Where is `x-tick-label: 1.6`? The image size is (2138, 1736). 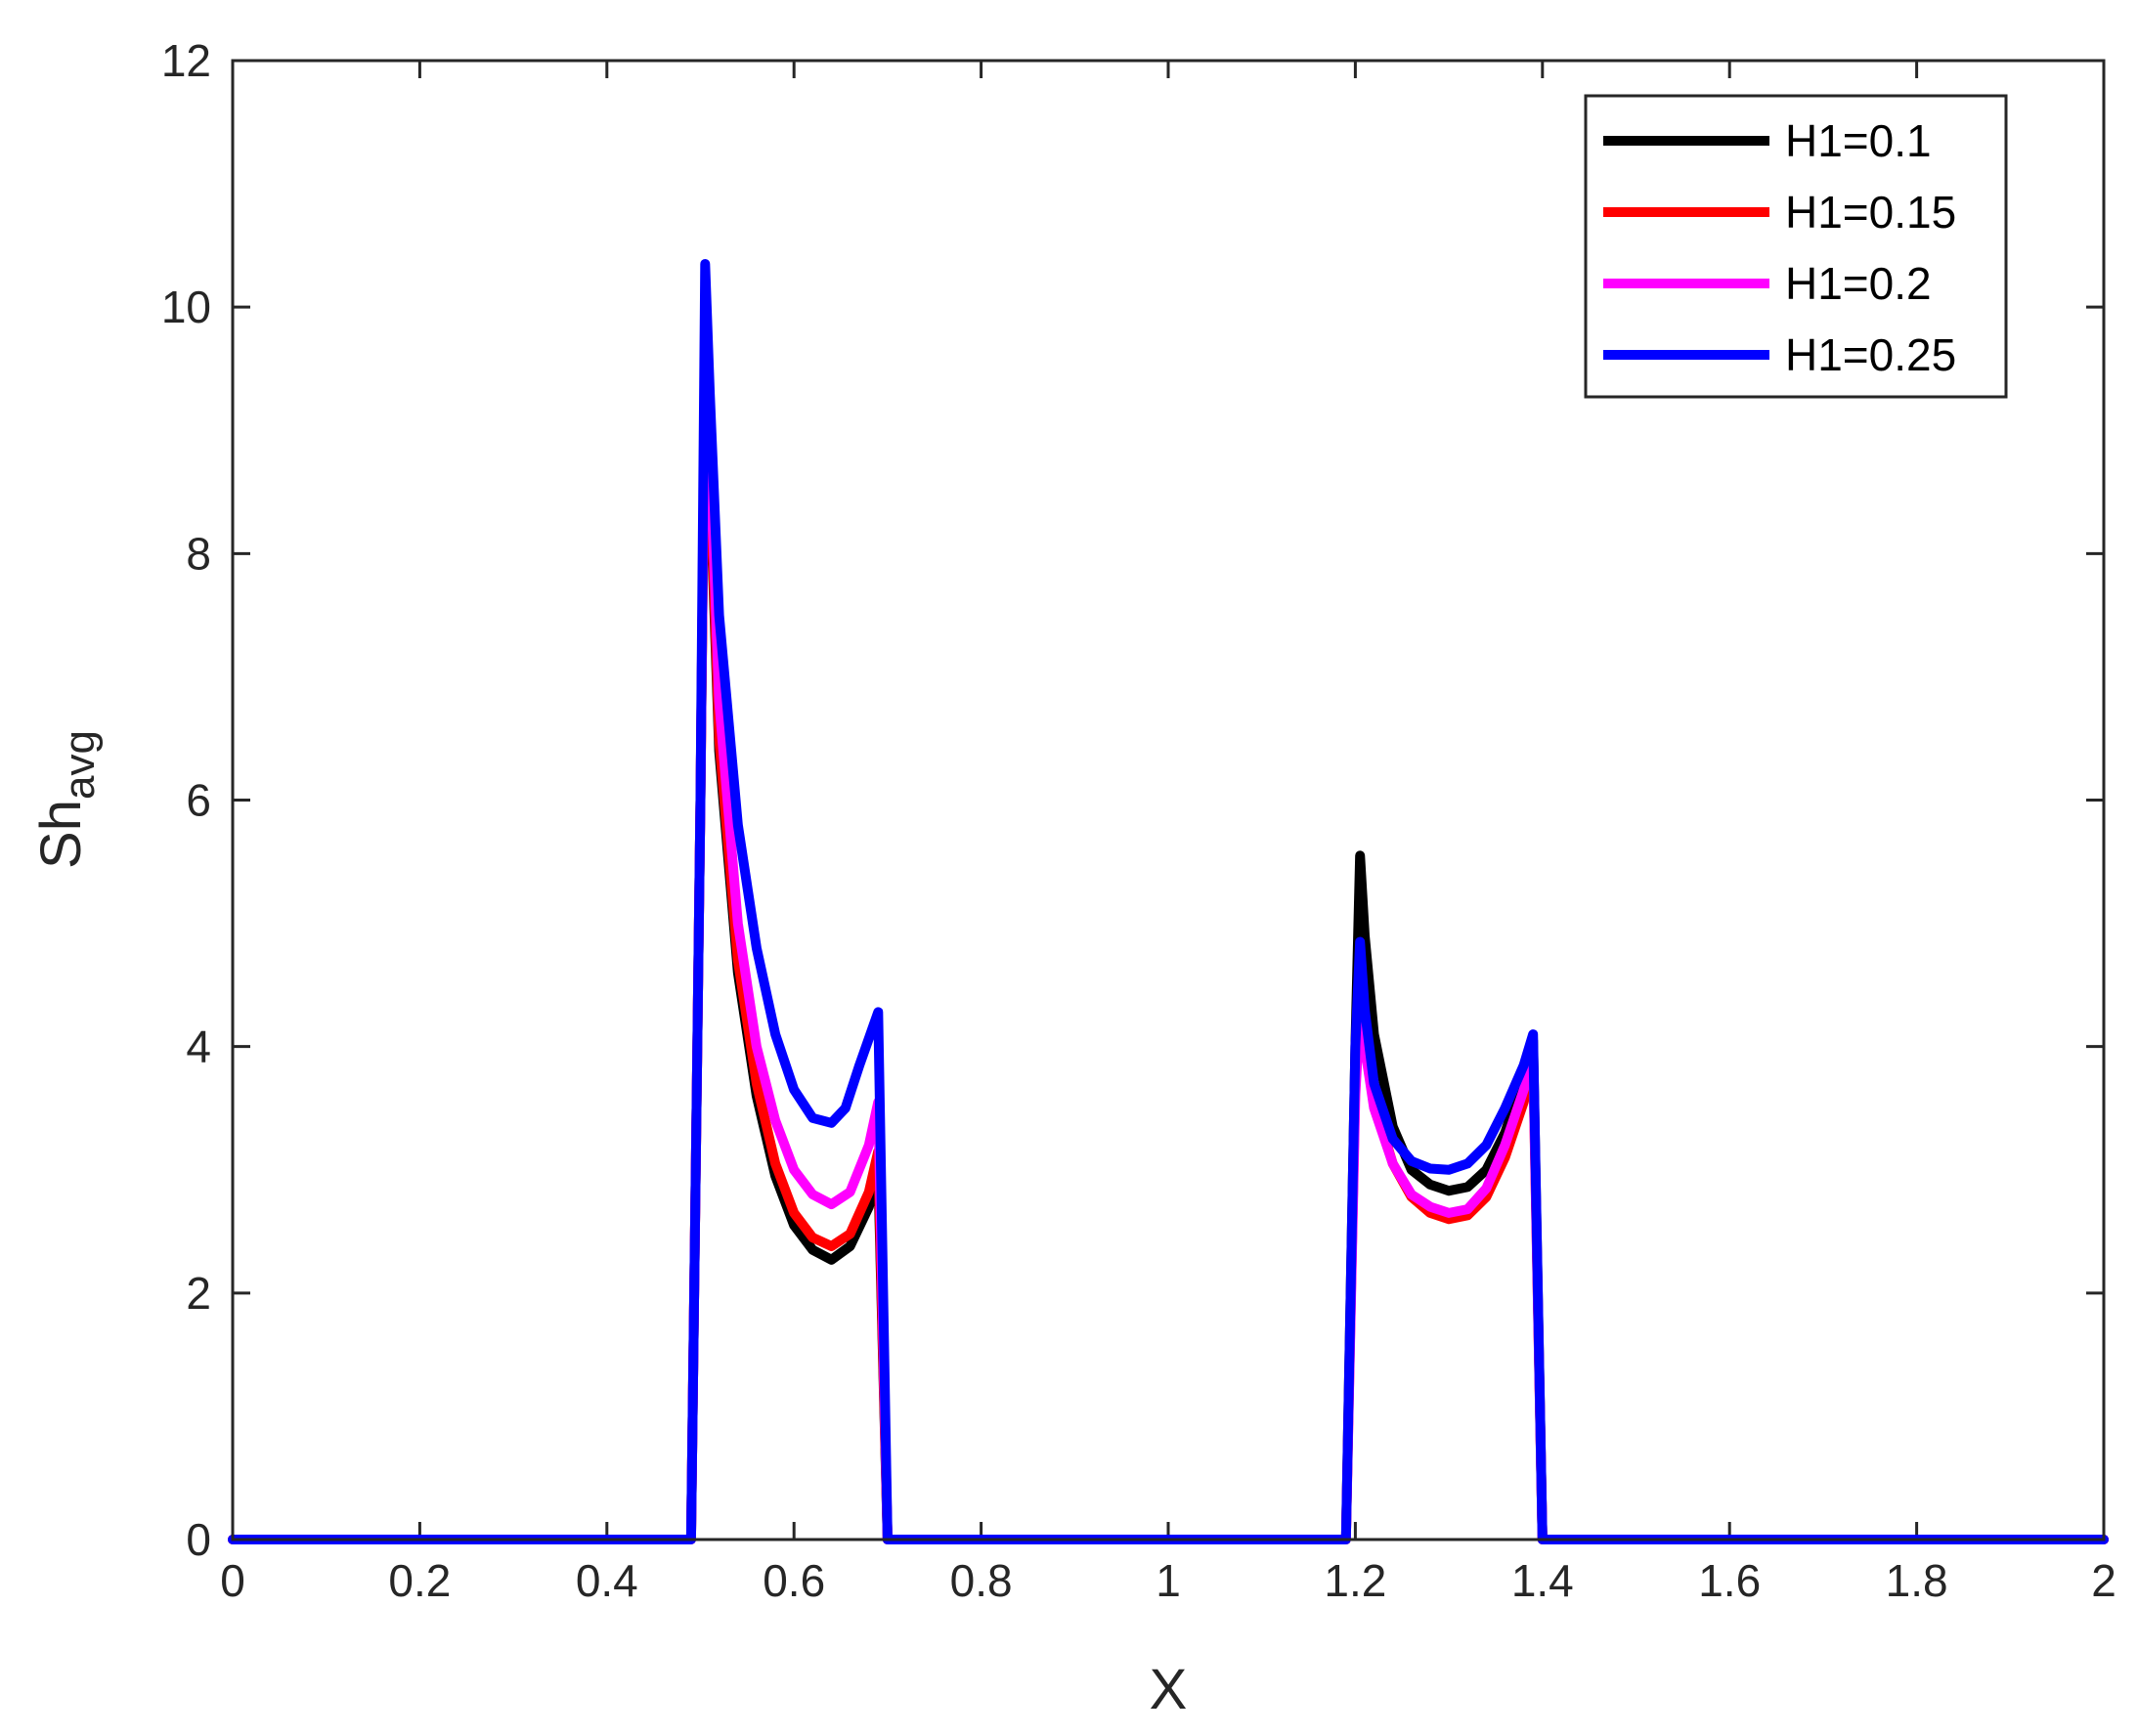 x-tick-label: 1.6 is located at coordinates (1729, 1580).